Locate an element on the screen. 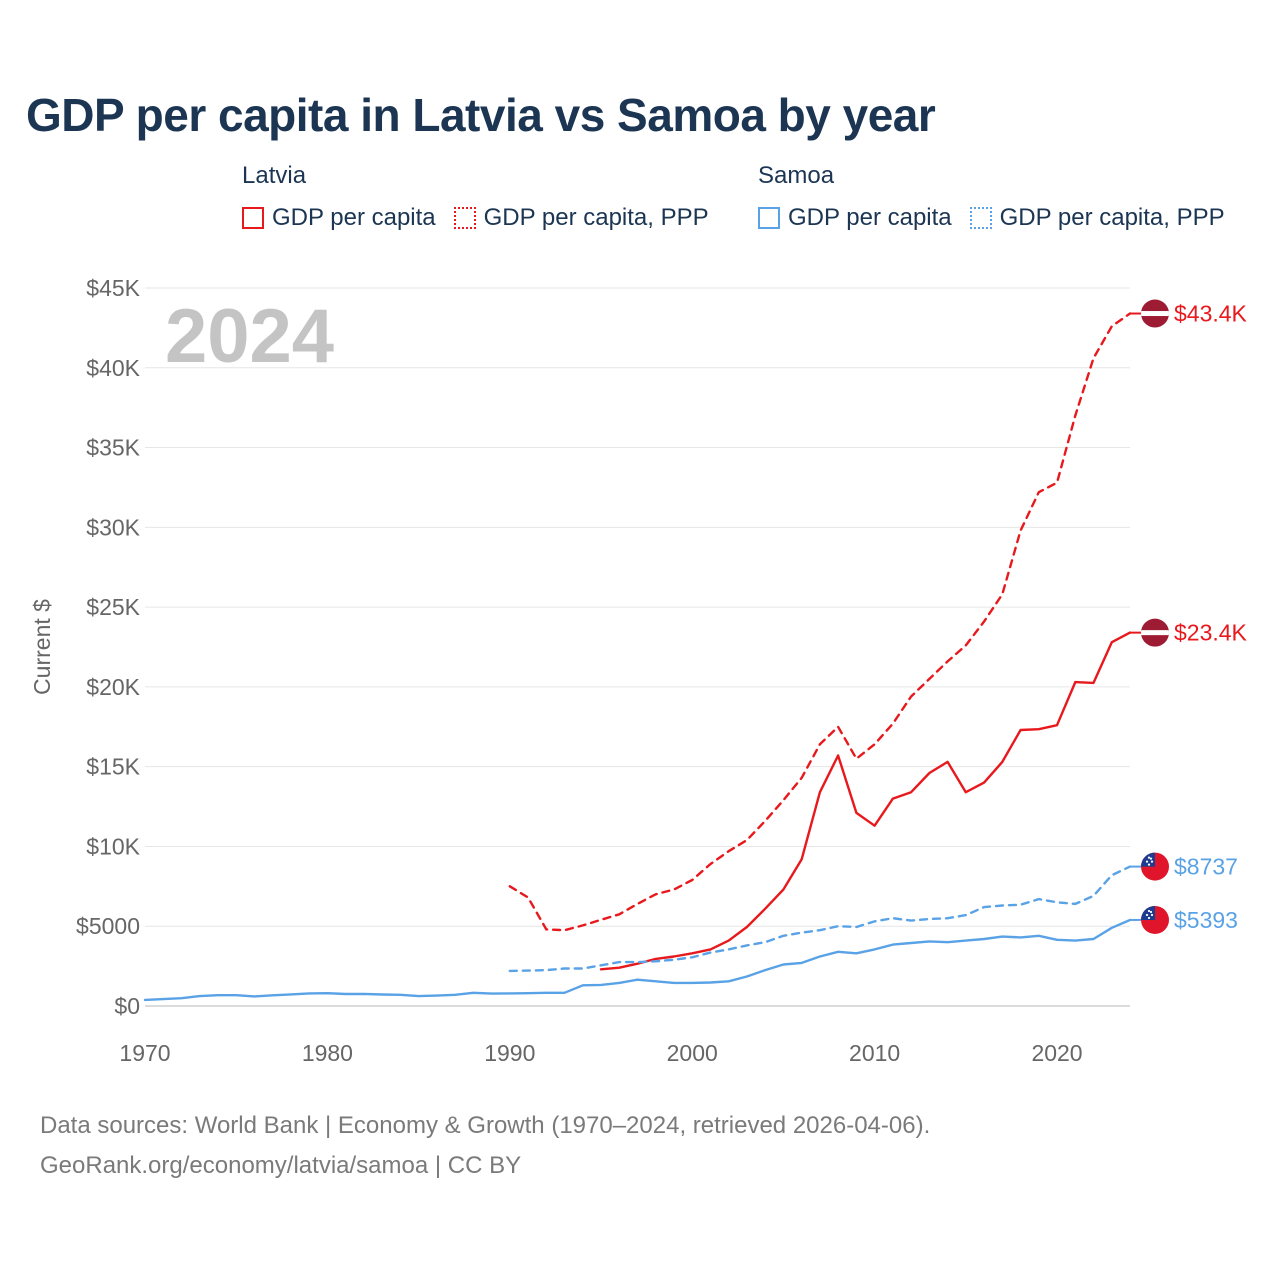  series-line-samoa-gdp-per-capita is located at coordinates (637, 960).